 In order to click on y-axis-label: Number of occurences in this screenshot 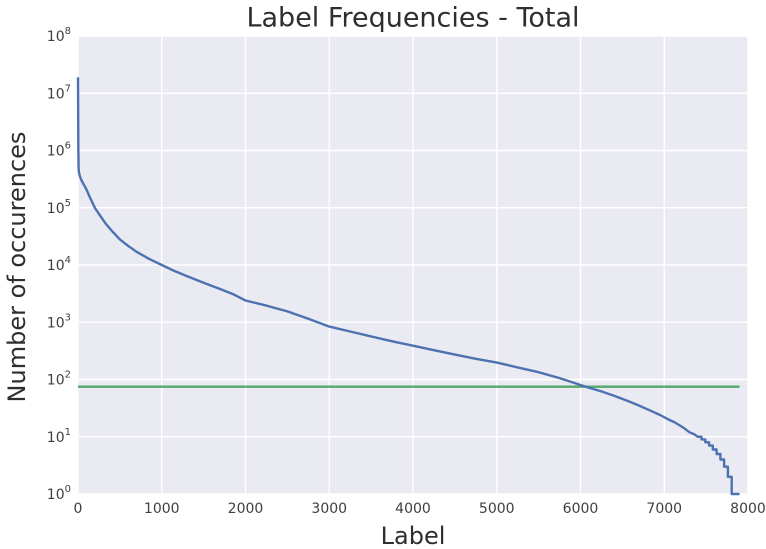, I will do `click(17, 267)`.